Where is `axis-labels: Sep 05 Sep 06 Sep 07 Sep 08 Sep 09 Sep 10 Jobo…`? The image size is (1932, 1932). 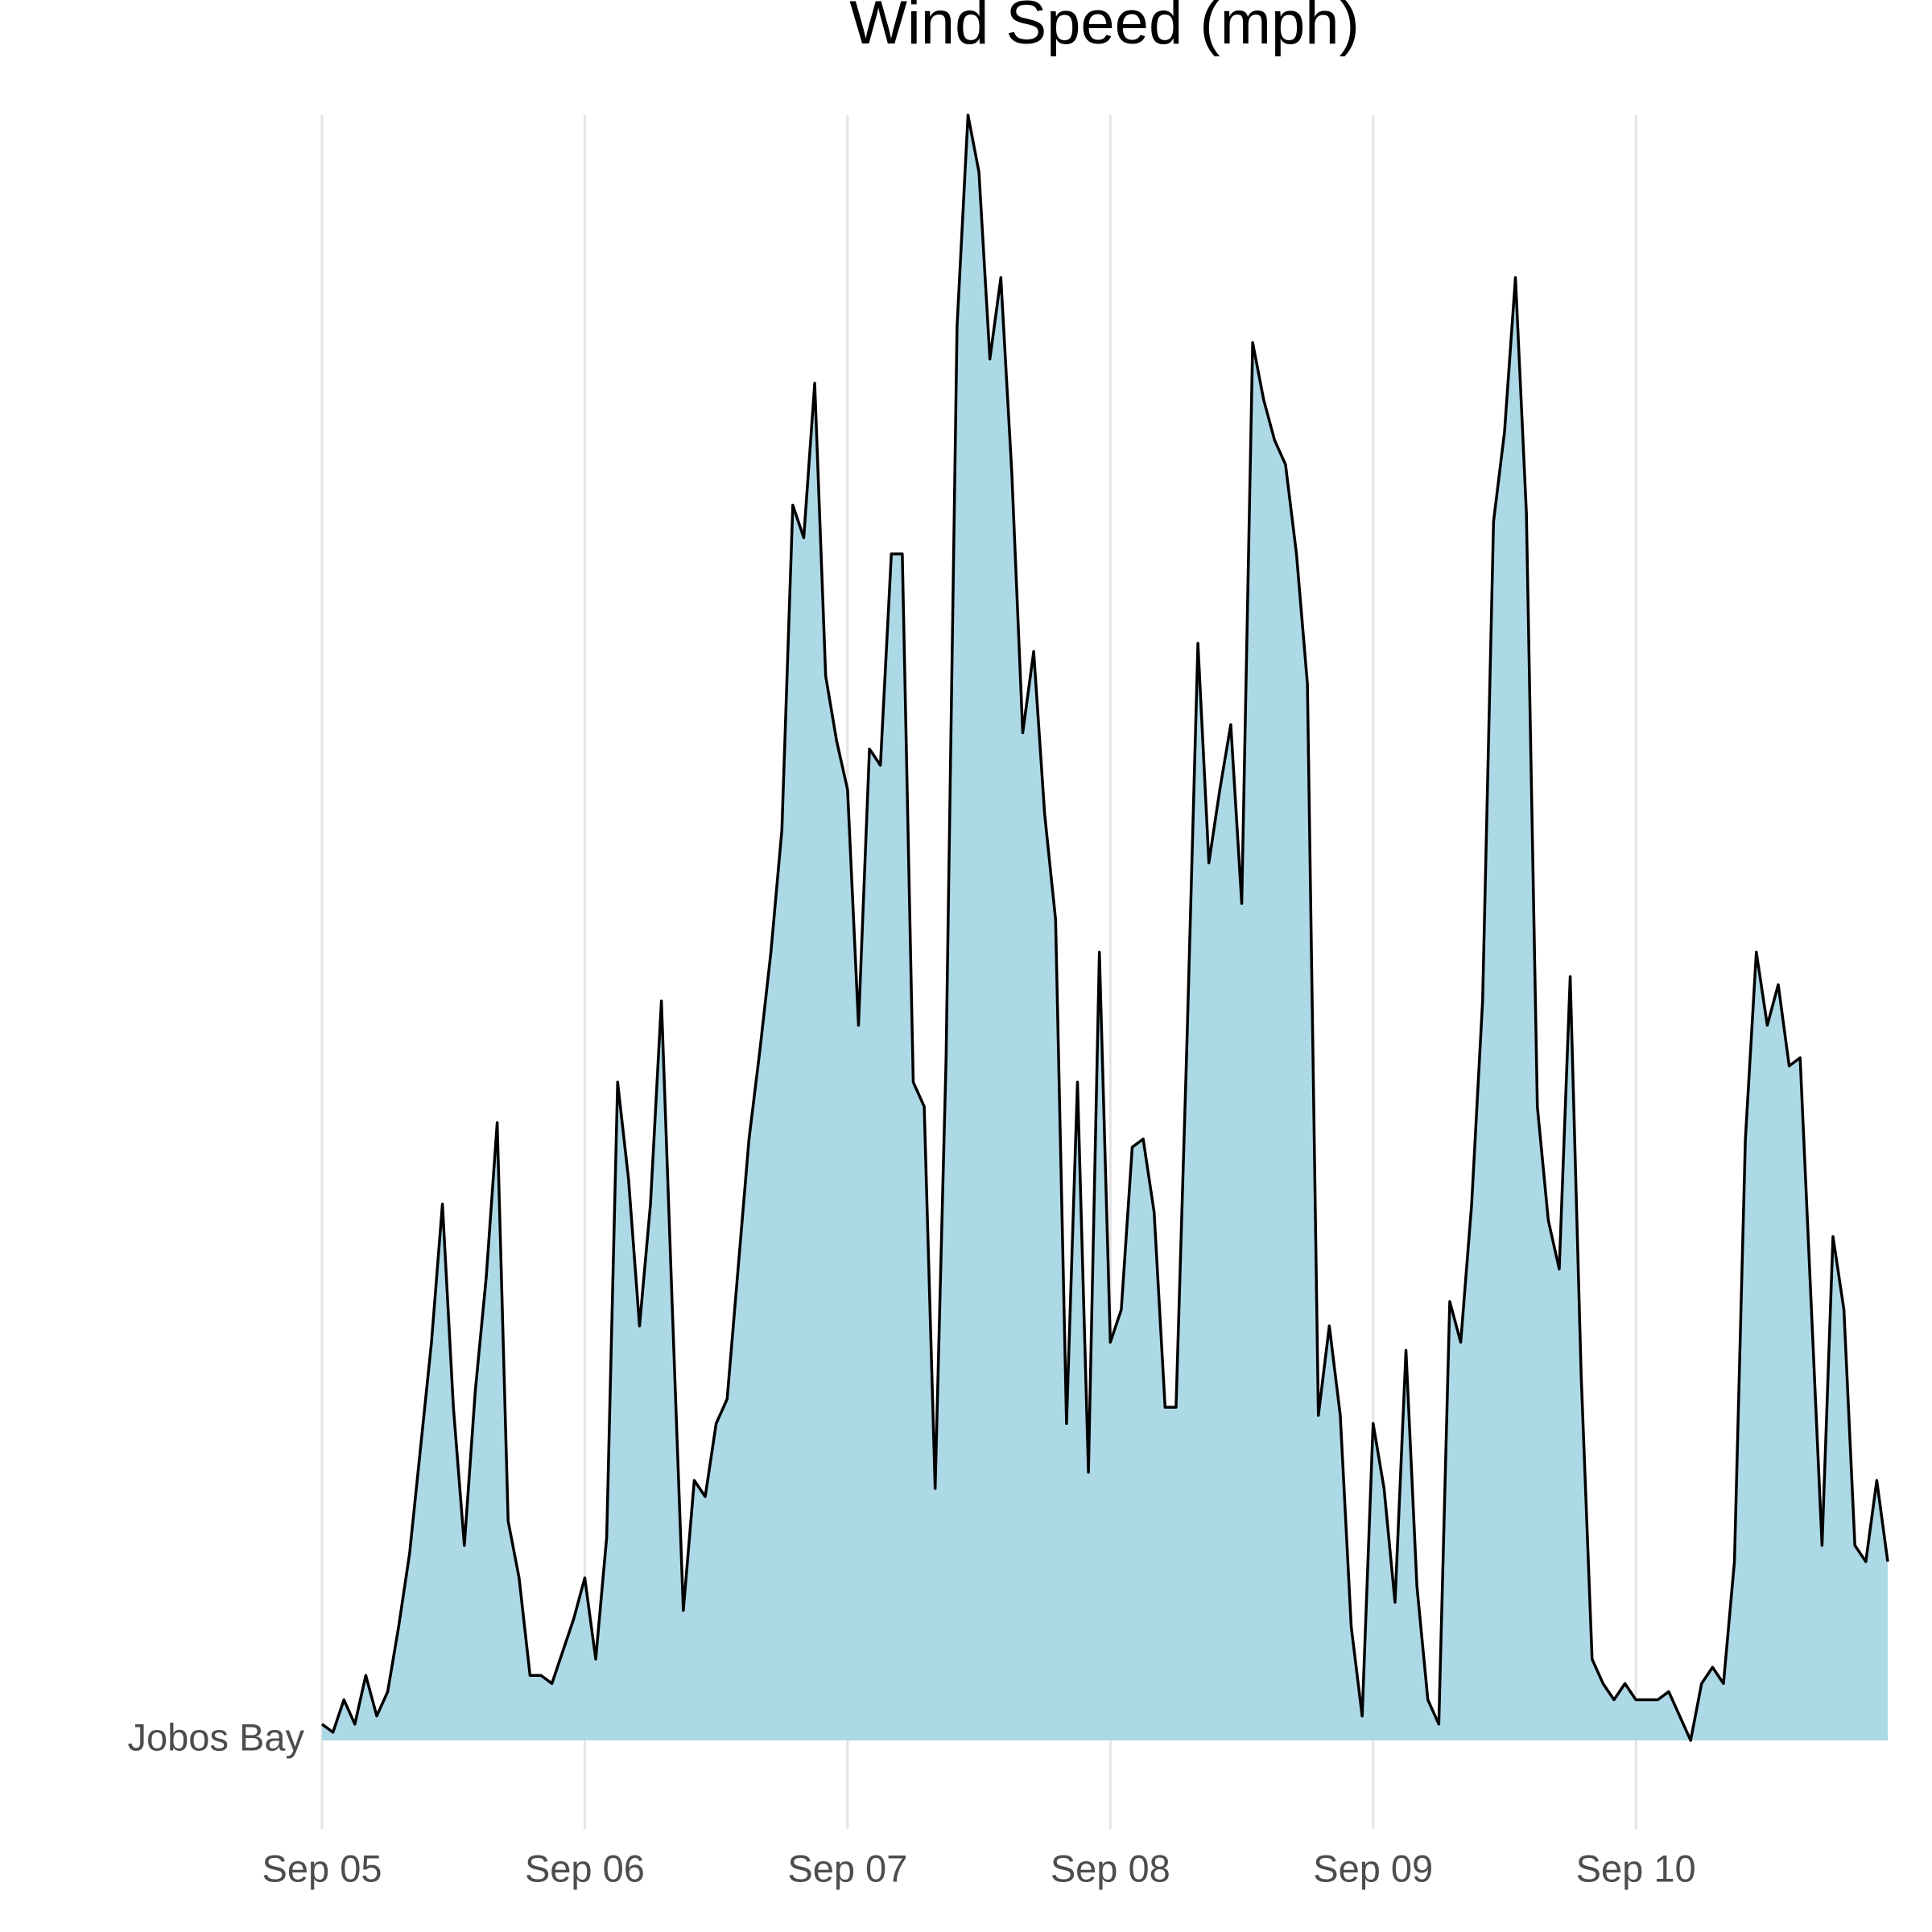
axis-labels: Sep 05 Sep 06 Sep 07 Sep 08 Sep 09 Sep 10 Jobo… is located at coordinates (912, 1802).